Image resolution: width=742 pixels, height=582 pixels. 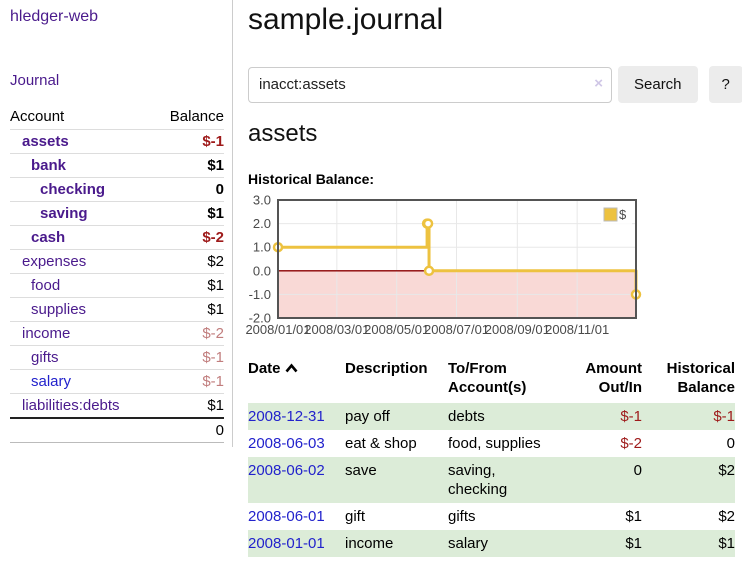 I want to click on account-link-saving: saving, so click(x=64, y=213).